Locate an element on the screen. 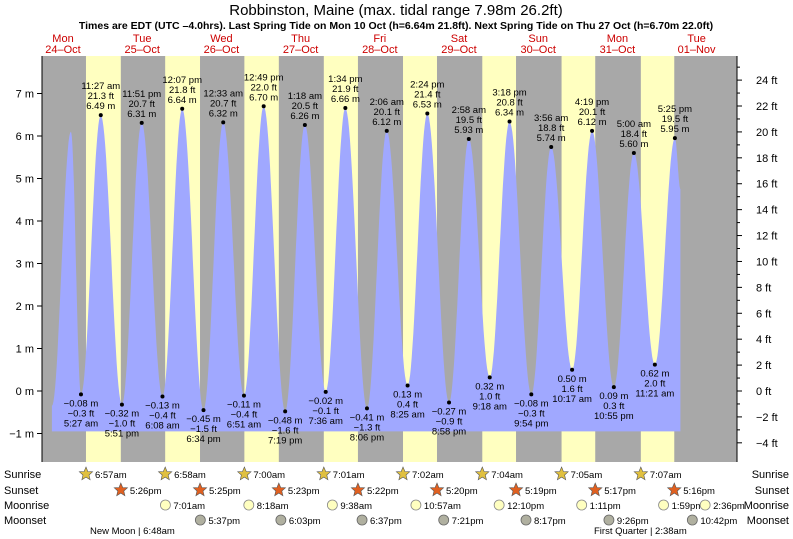 This screenshot has height=539, width=793. right-tick-label: 14 ft is located at coordinates (766, 211).